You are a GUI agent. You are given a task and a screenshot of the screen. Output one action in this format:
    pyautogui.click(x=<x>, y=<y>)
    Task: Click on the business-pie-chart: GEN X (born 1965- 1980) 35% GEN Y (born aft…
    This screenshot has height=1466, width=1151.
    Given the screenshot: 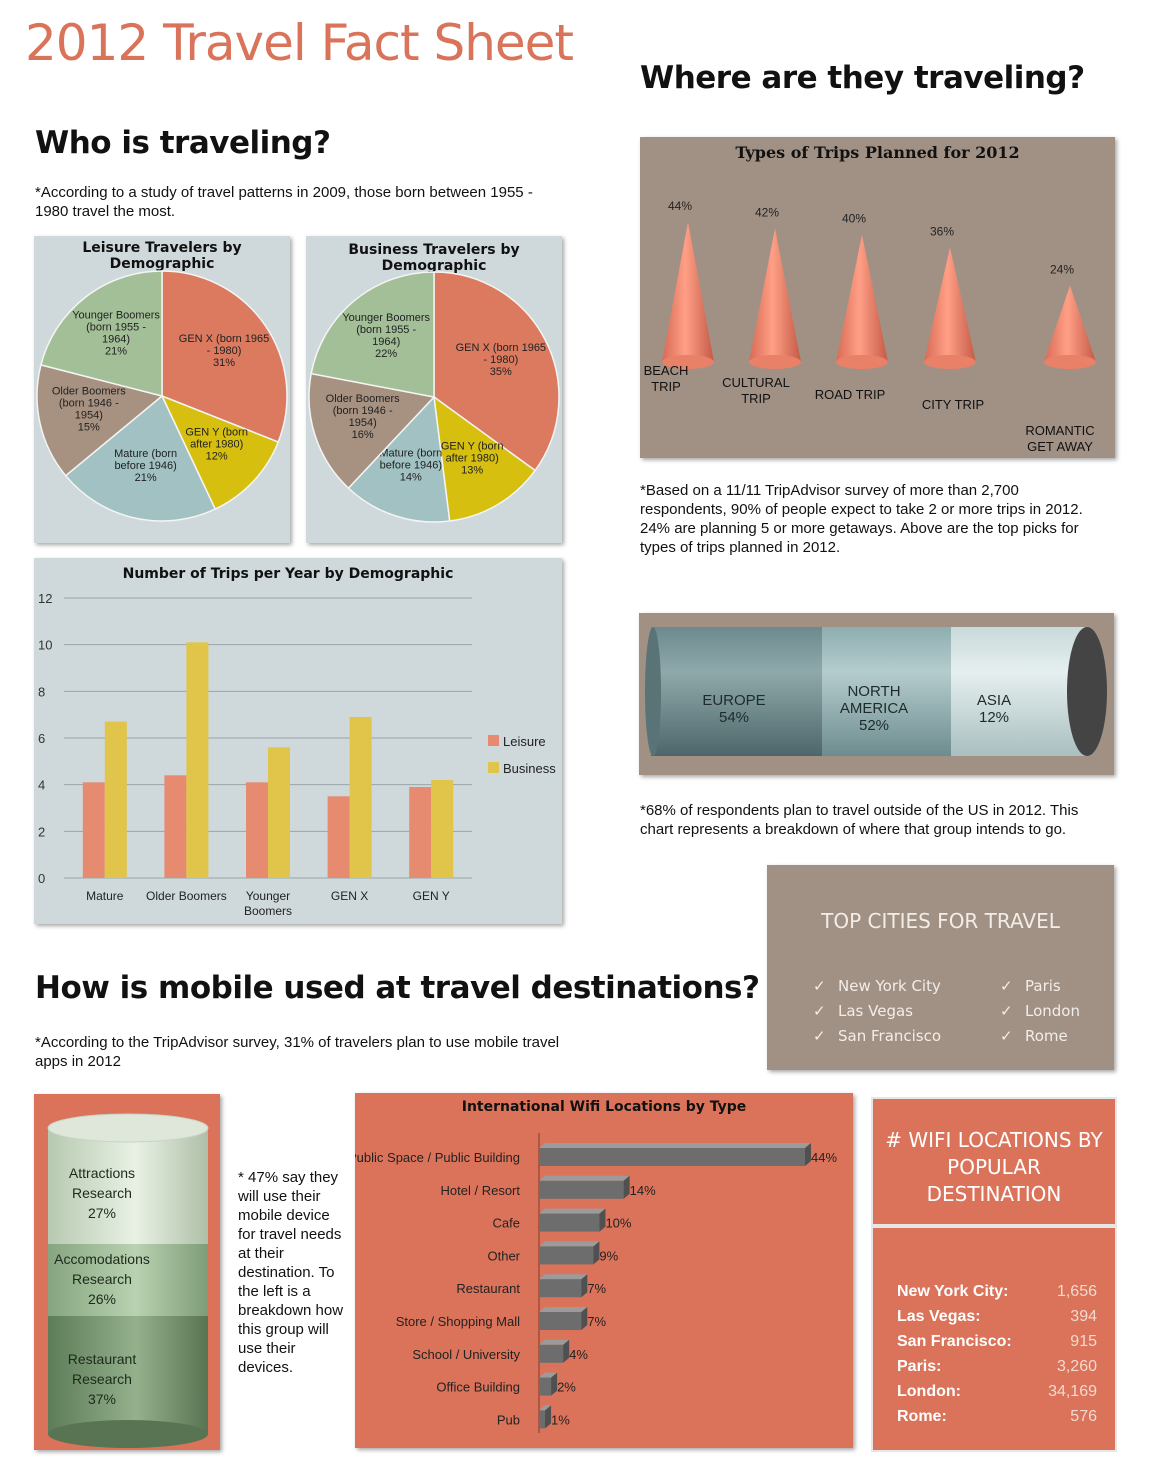 What is the action you would take?
    pyautogui.click(x=434, y=389)
    